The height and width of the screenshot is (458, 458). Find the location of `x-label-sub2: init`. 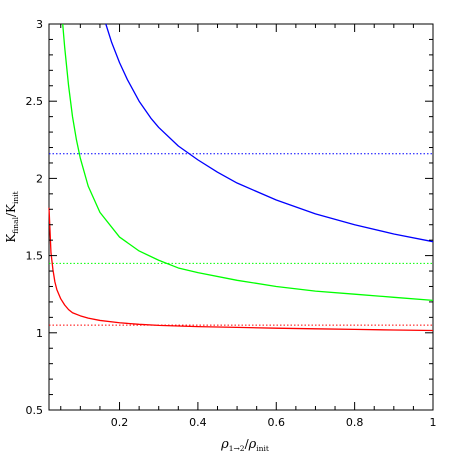

x-label-sub2: init is located at coordinates (262, 448).